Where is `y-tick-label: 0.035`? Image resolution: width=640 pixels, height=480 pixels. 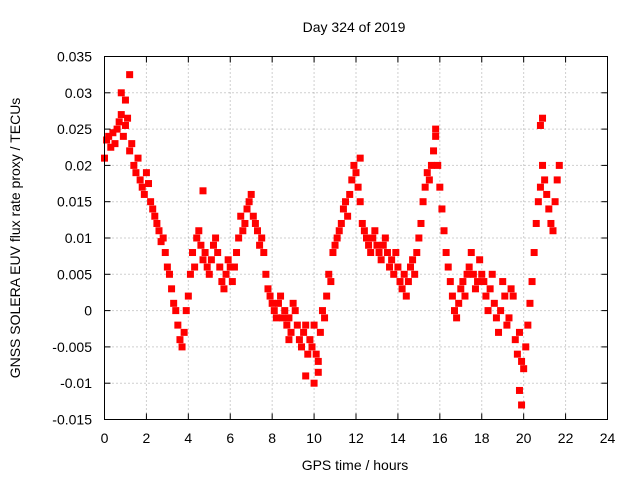 y-tick-label: 0.035 is located at coordinates (74, 57).